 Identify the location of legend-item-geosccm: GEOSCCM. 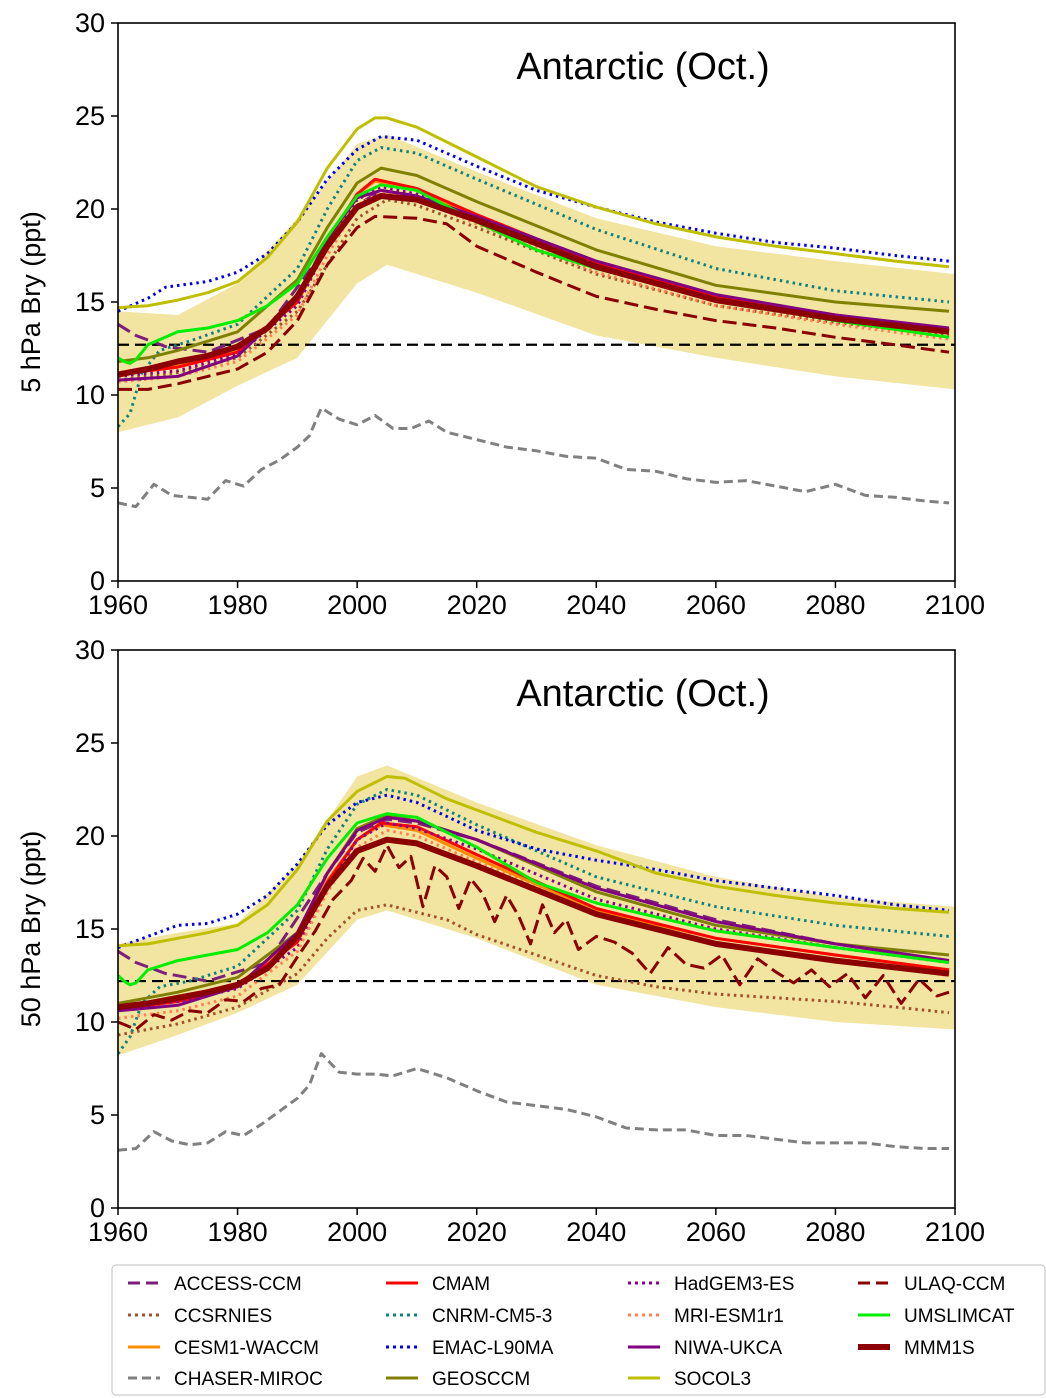
(458, 1379).